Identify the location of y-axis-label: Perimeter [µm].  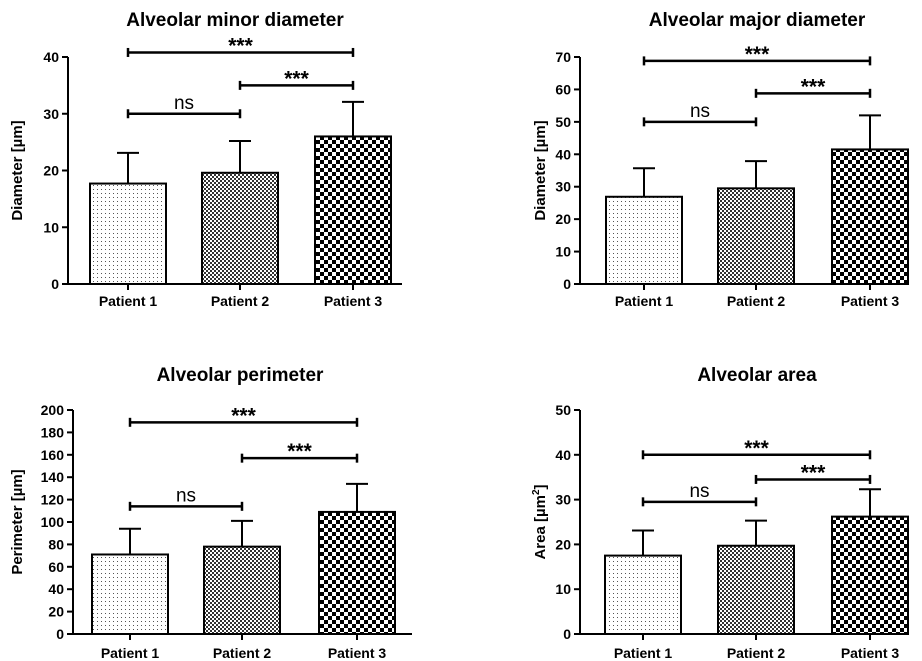
(17, 521).